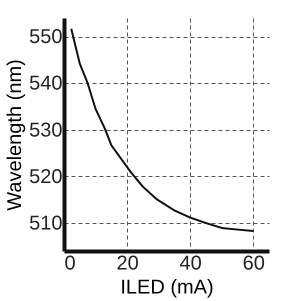 The height and width of the screenshot is (301, 283). I want to click on y-tick-label: 520, so click(45, 177).